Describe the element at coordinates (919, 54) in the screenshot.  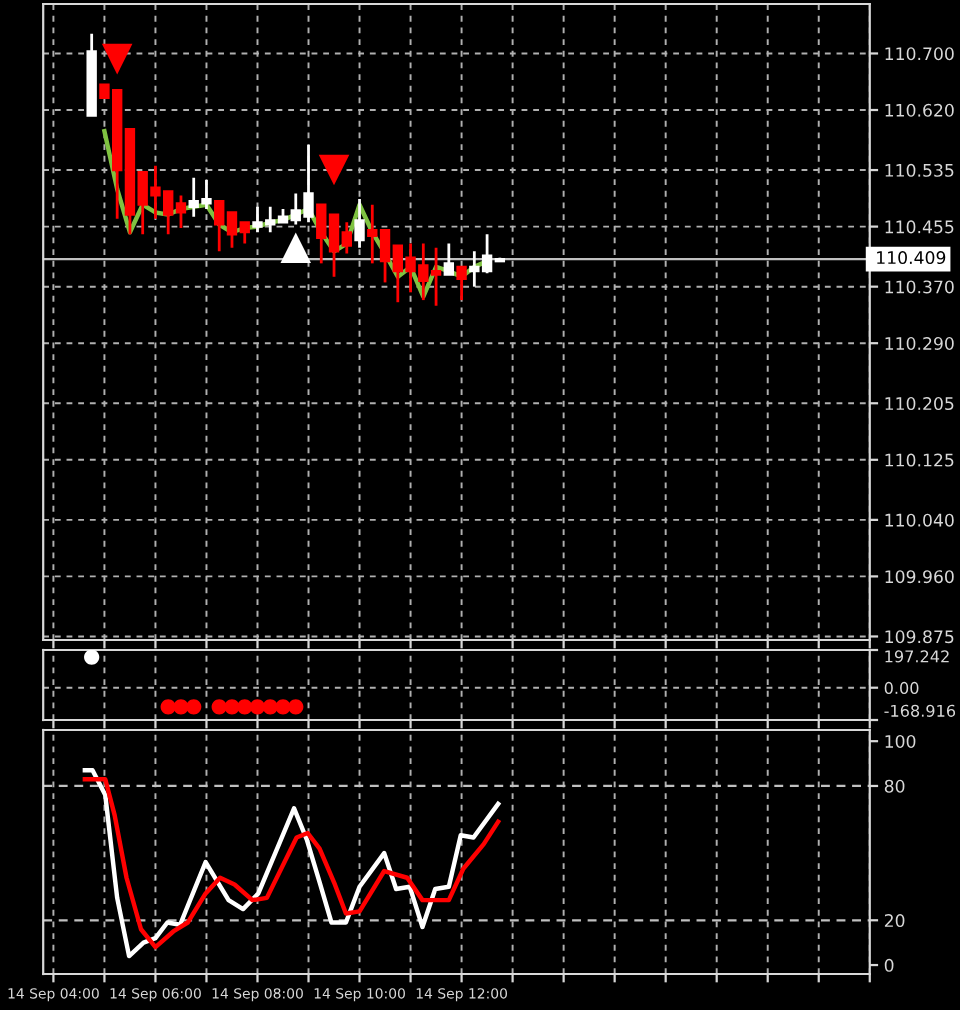
I see `y-tick-label: 110.700` at that location.